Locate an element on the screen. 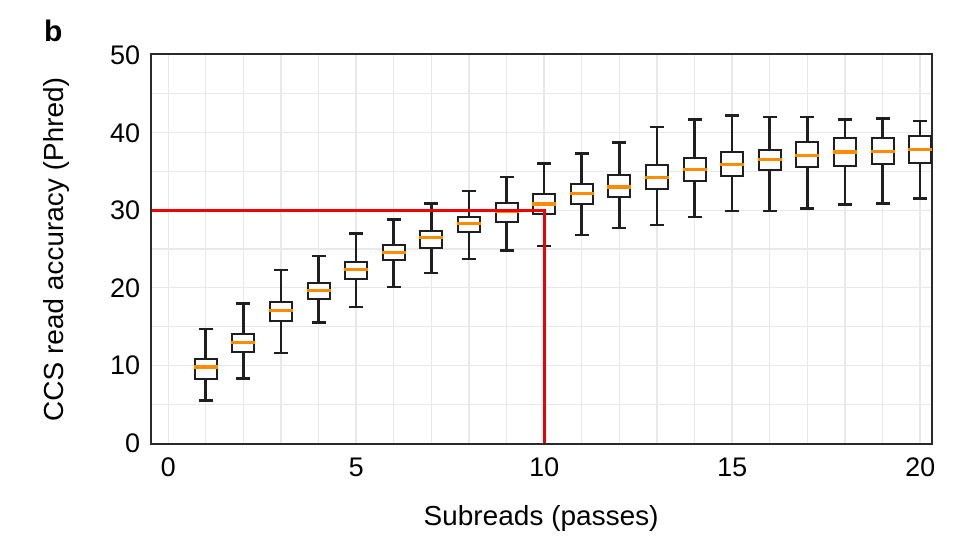 This screenshot has height=544, width=978. y-tick-label: 0 is located at coordinates (132, 443).